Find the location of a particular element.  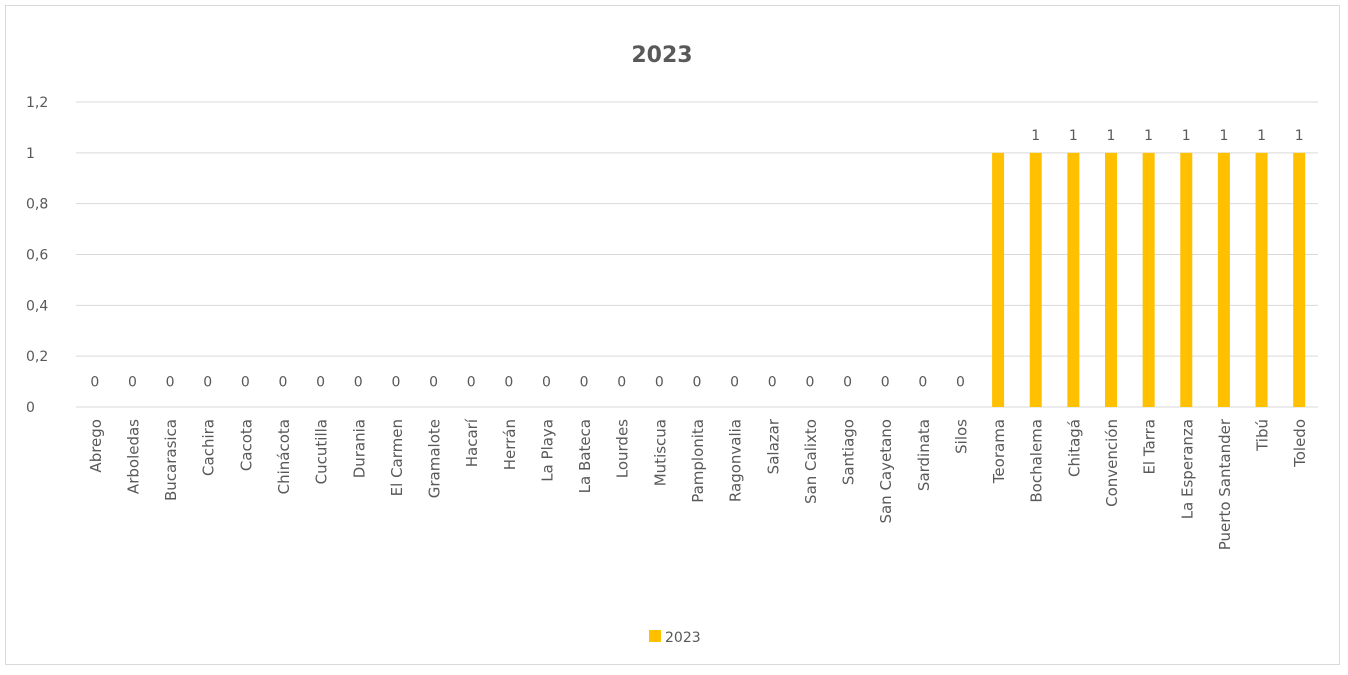

x-tick-label: Santiago is located at coordinates (849, 452).